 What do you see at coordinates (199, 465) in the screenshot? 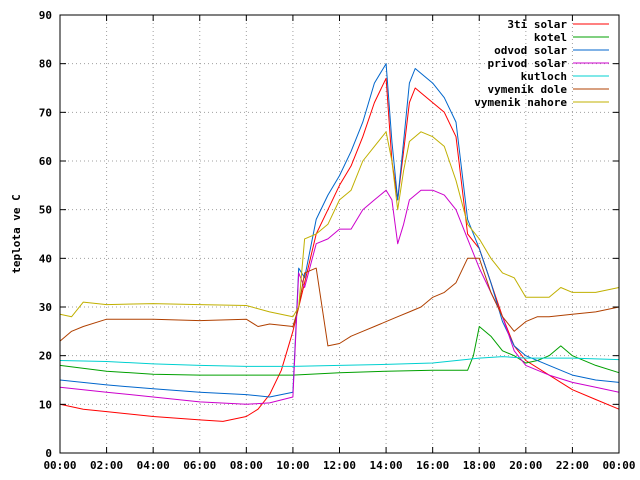
I see `x-tick-label: 06:00` at bounding box center [199, 465].